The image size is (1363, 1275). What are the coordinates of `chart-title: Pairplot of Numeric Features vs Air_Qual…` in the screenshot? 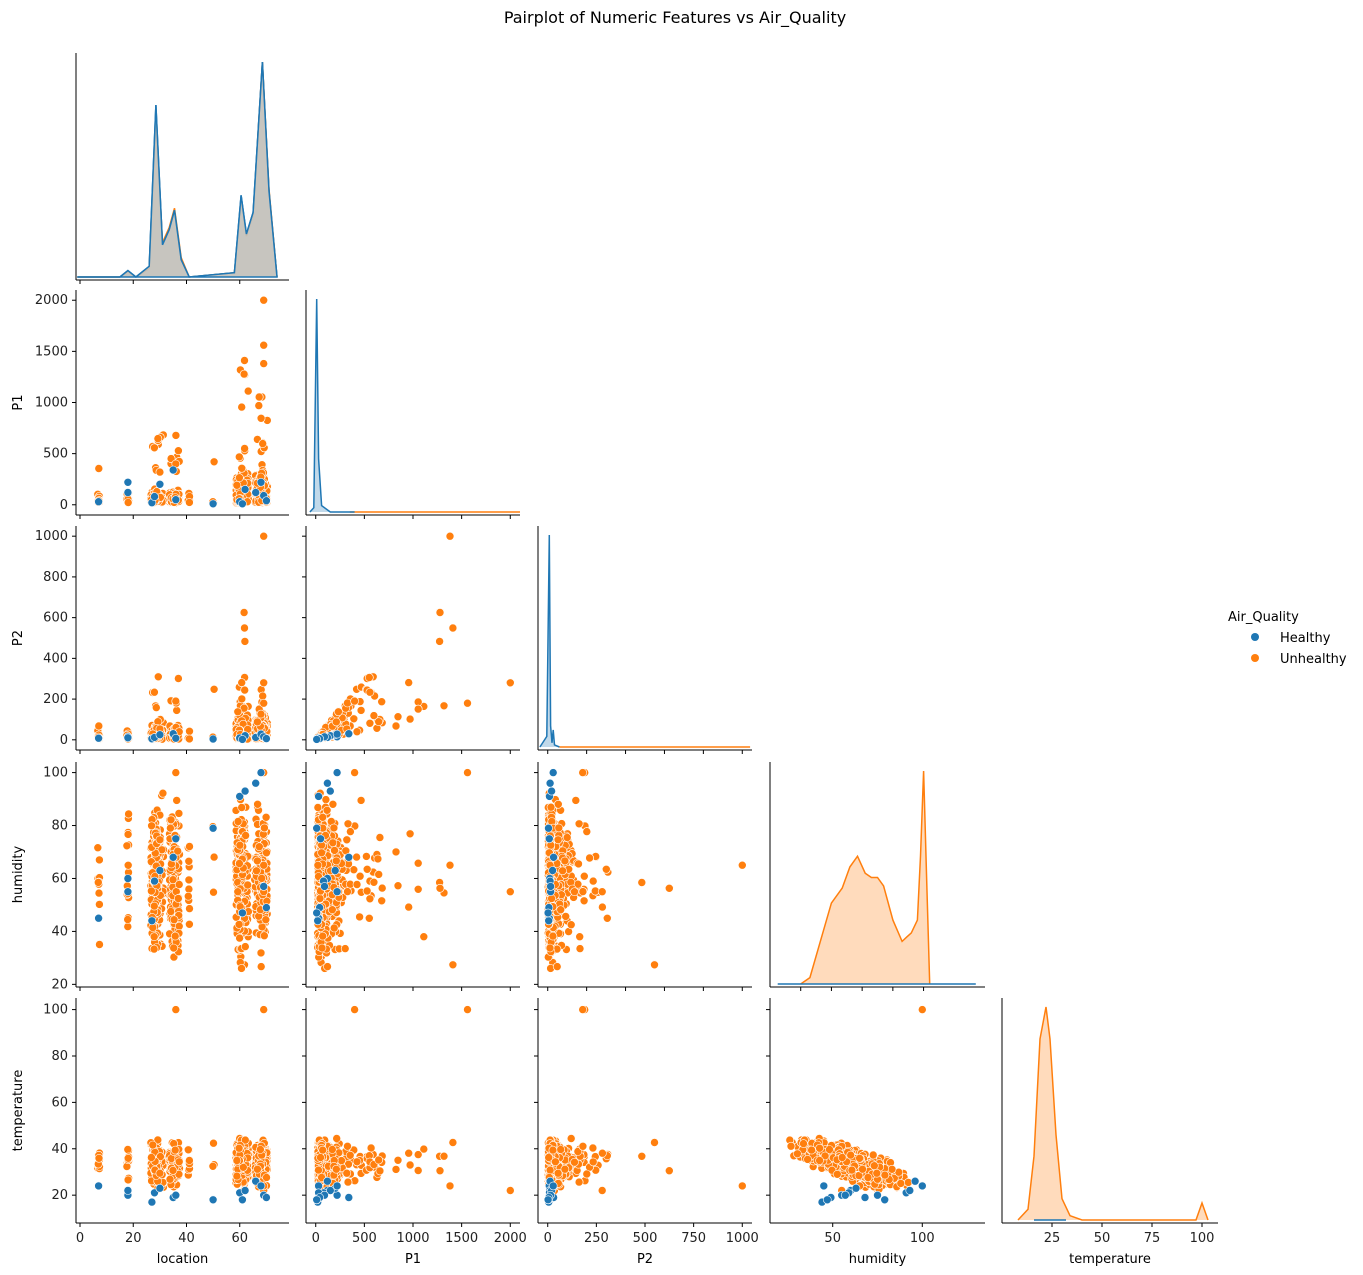 It's located at (675, 18).